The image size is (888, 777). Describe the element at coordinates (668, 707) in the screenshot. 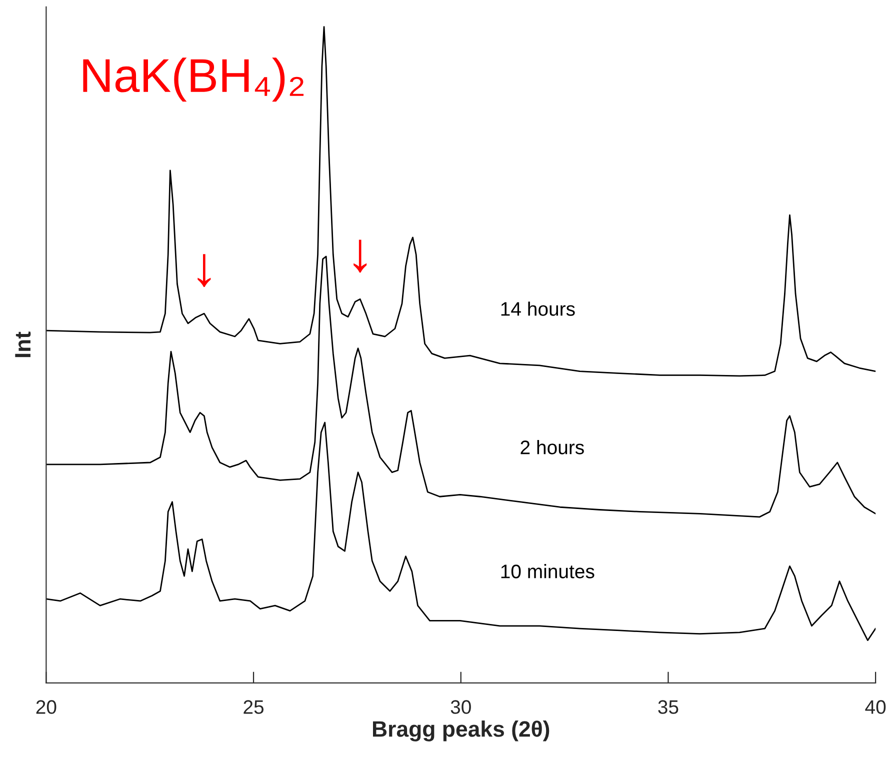

I see `x-tick-label: 35` at that location.